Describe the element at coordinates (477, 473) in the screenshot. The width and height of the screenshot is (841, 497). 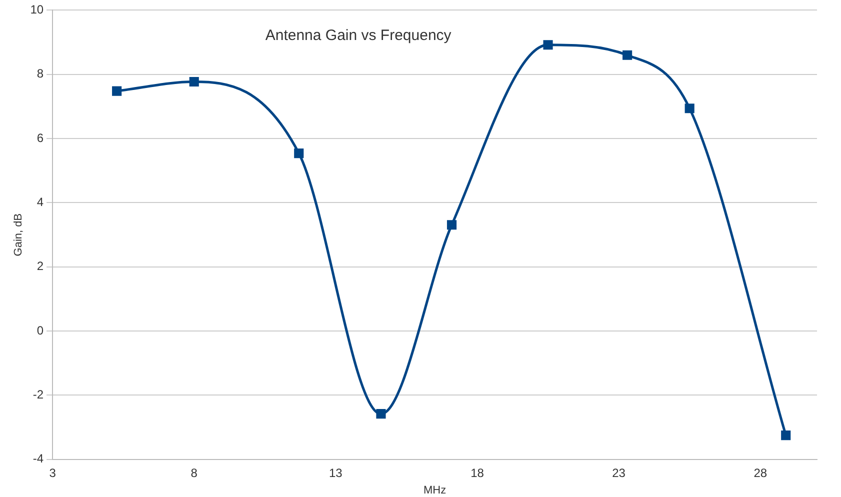
I see `x-tick-label: 18` at that location.